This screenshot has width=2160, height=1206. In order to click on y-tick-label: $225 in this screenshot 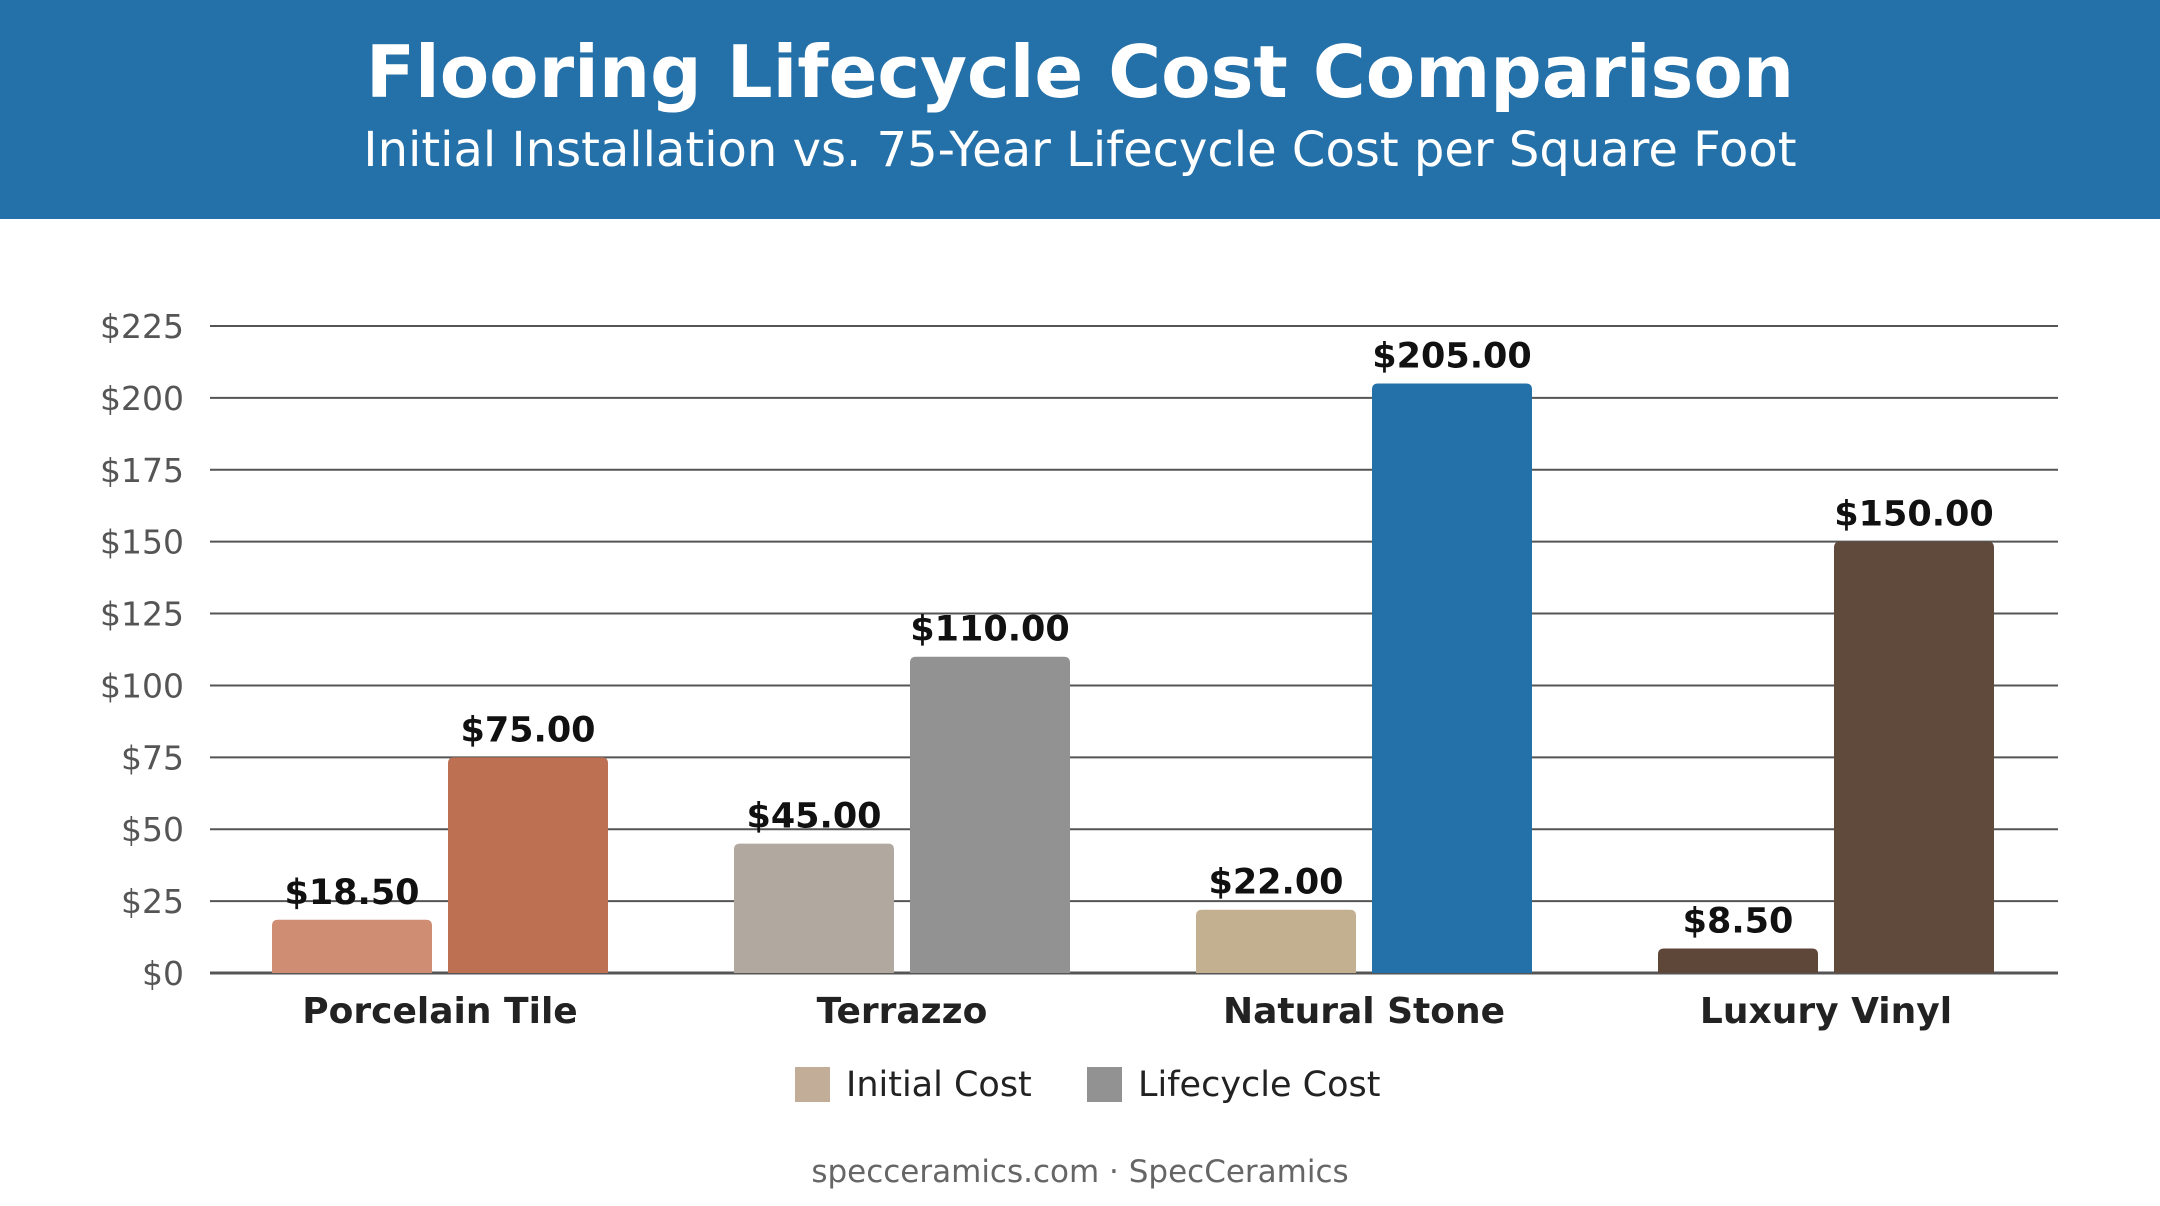, I will do `click(142, 326)`.